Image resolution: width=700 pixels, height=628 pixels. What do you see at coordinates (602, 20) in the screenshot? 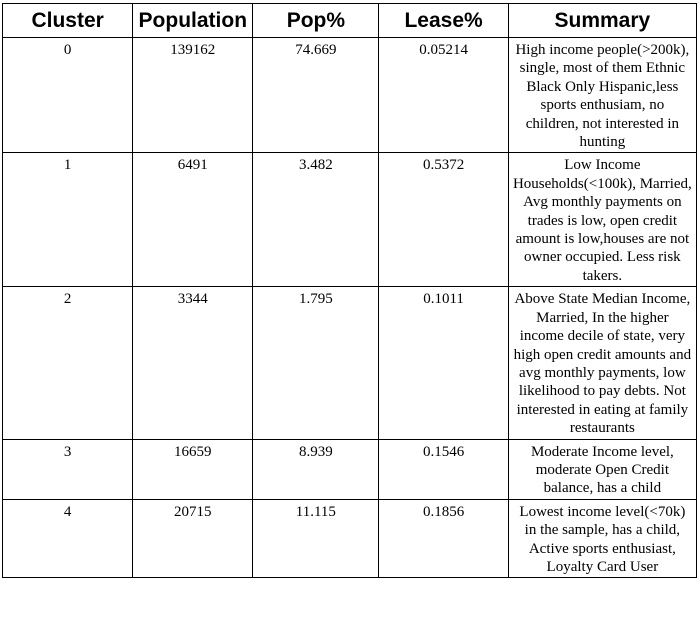
I see `header-summary: Summary` at bounding box center [602, 20].